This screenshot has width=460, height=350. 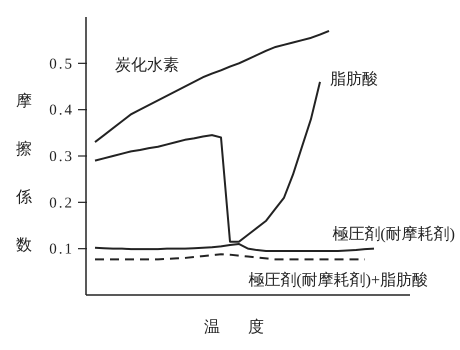 What do you see at coordinates (61, 203) in the screenshot?
I see `y-tick-label: 0.2` at bounding box center [61, 203].